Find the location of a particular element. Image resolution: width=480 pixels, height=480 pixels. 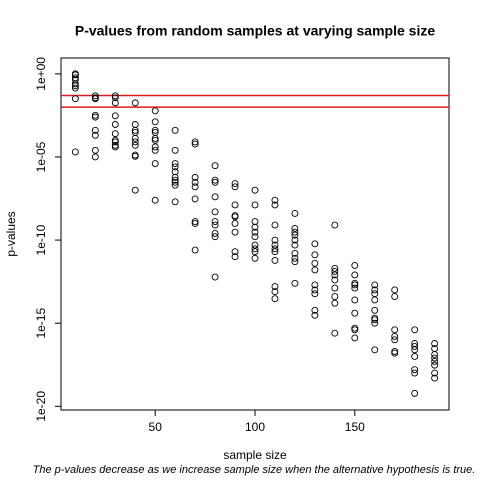

x-tick-label: 150 is located at coordinates (355, 427).